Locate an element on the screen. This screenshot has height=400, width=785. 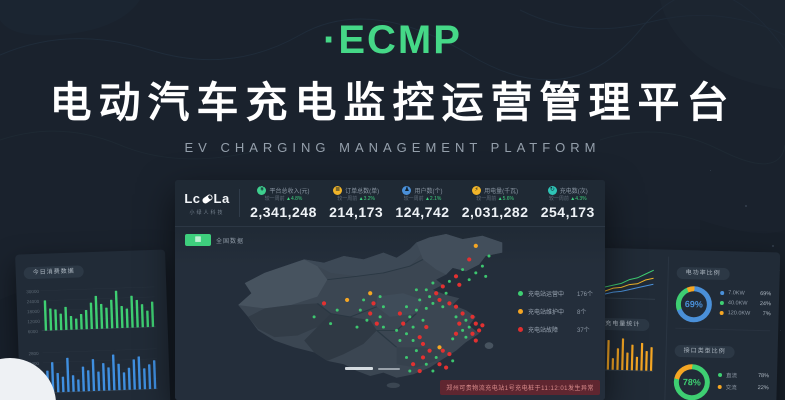
donut-percent: 69% is located at coordinates (694, 304).